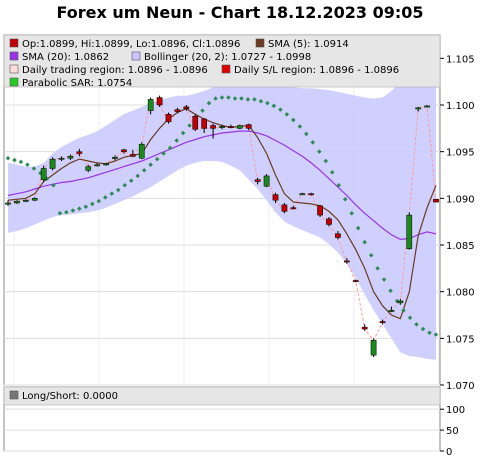  What do you see at coordinates (460, 339) in the screenshot?
I see `y-tick-label: 1.075` at bounding box center [460, 339].